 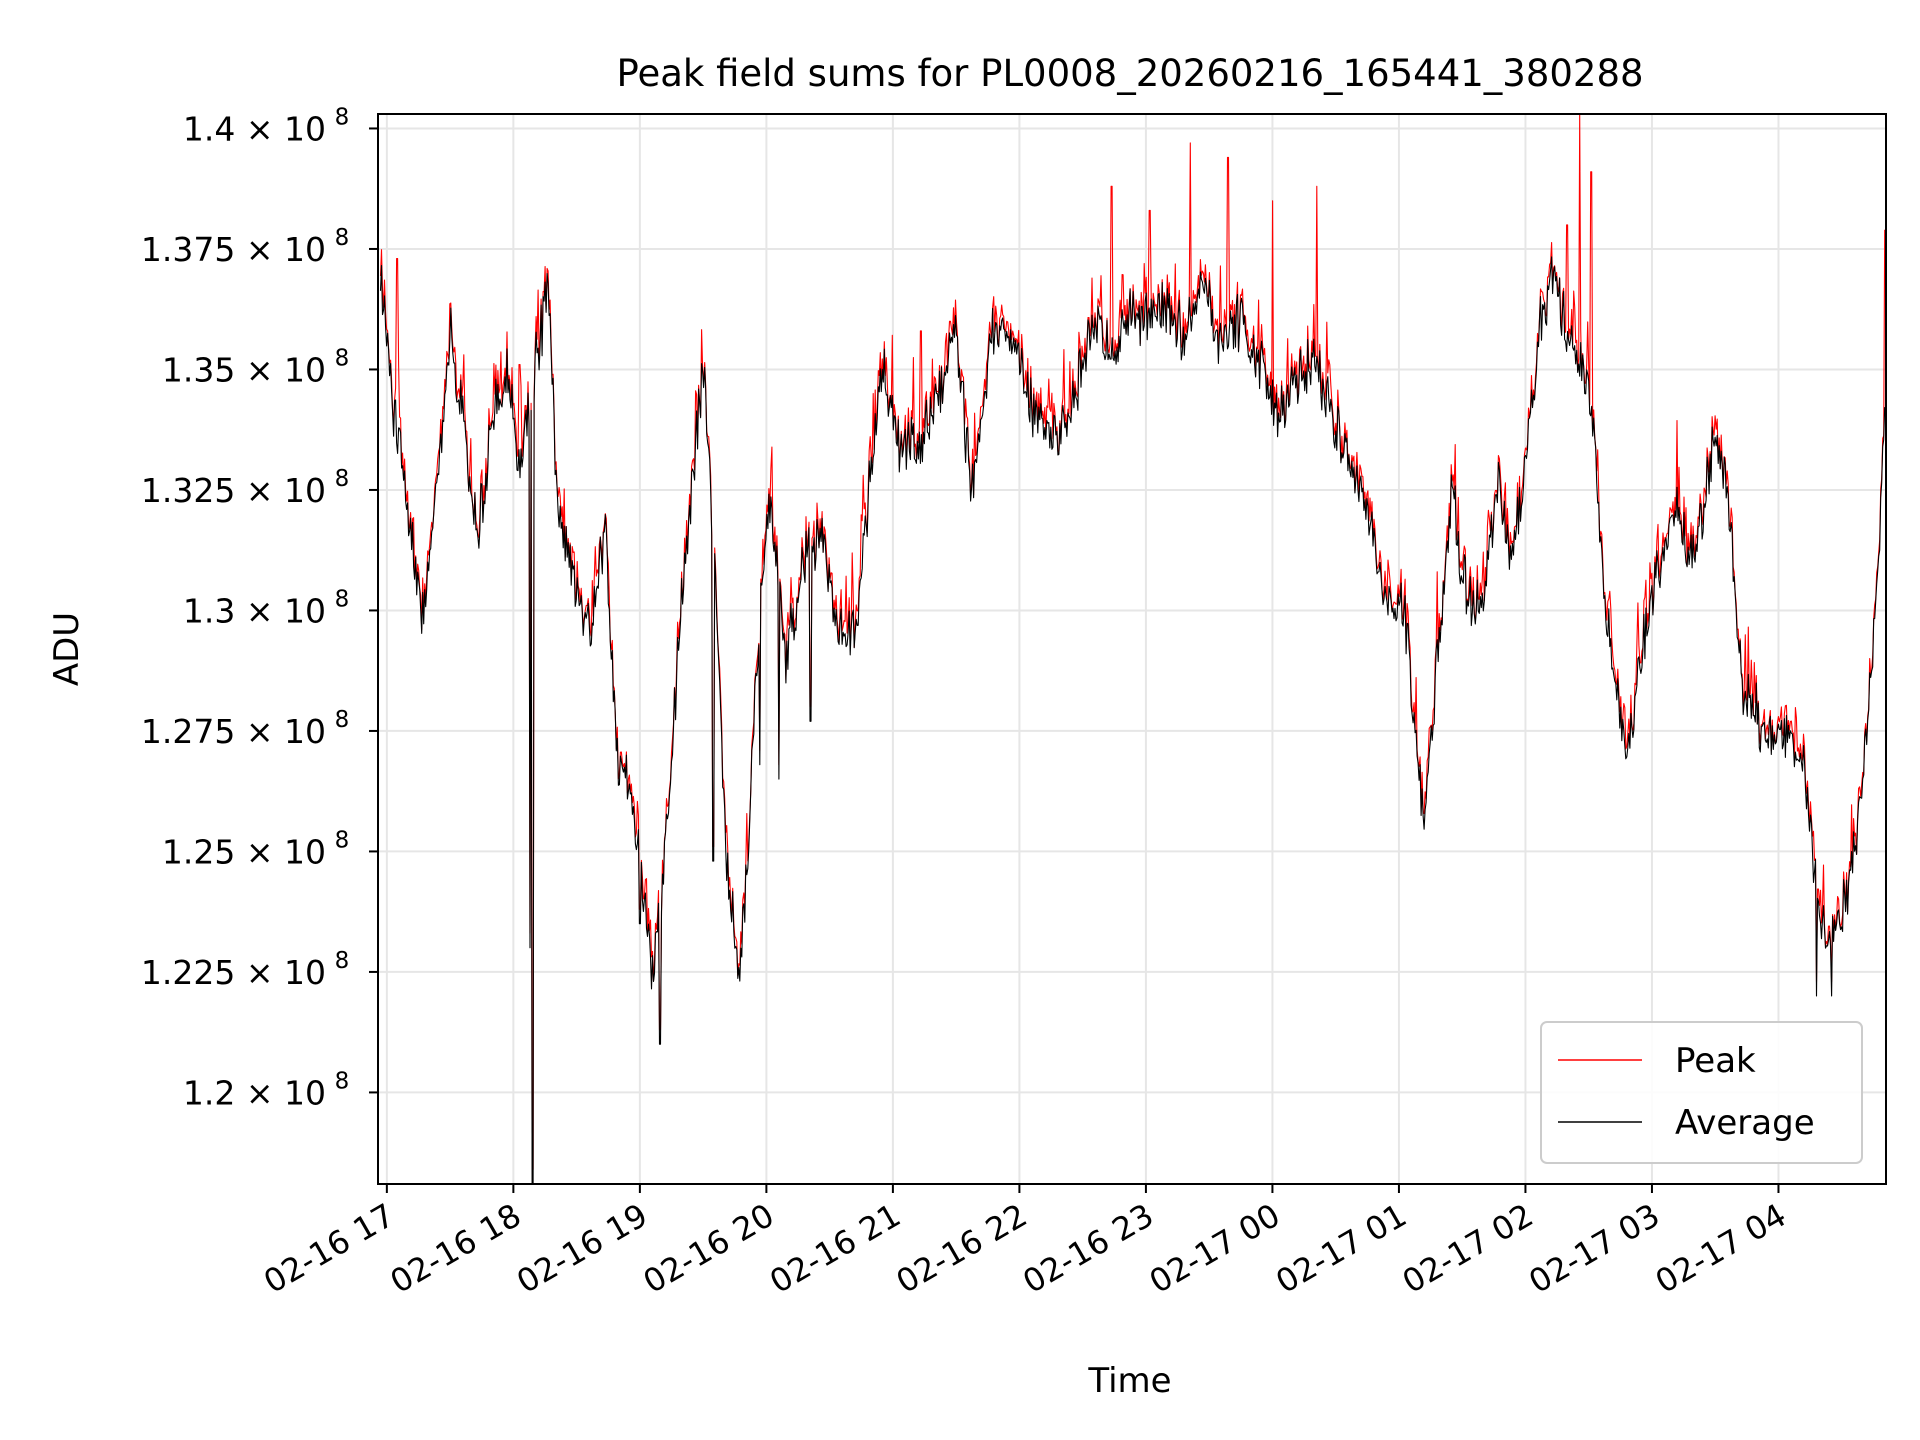 I want to click on y-tick-exponent-6: 8, so click(x=342, y=358).